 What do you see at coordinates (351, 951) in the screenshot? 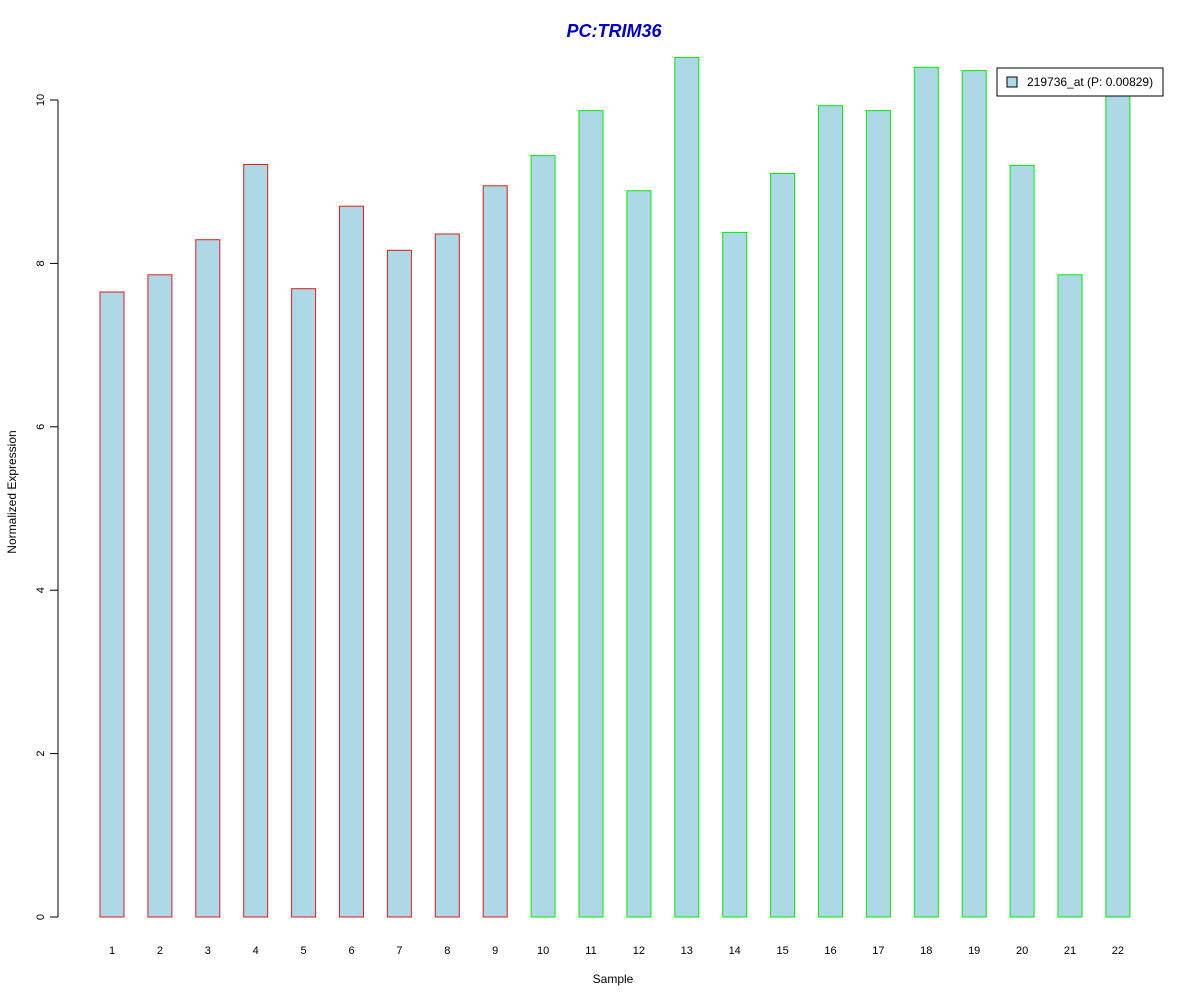
I see `x-tick-label: 6` at bounding box center [351, 951].